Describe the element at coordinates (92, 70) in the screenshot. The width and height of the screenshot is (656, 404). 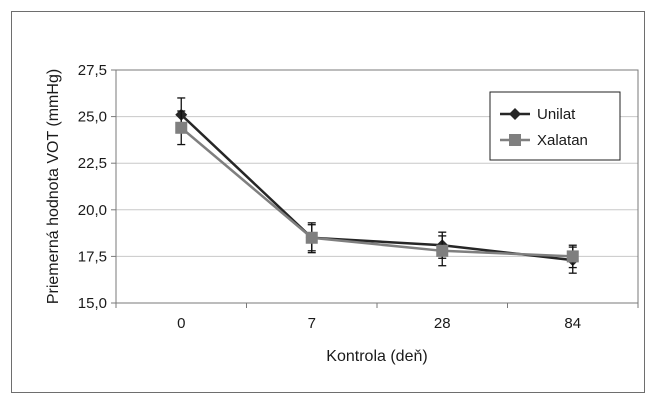
I see `y-tick-label: 27,5` at that location.